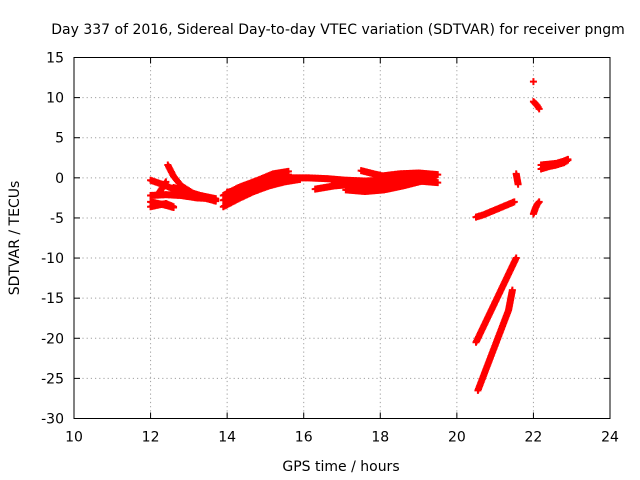 The image size is (640, 480). I want to click on y-tick-label: -5, so click(57, 219).